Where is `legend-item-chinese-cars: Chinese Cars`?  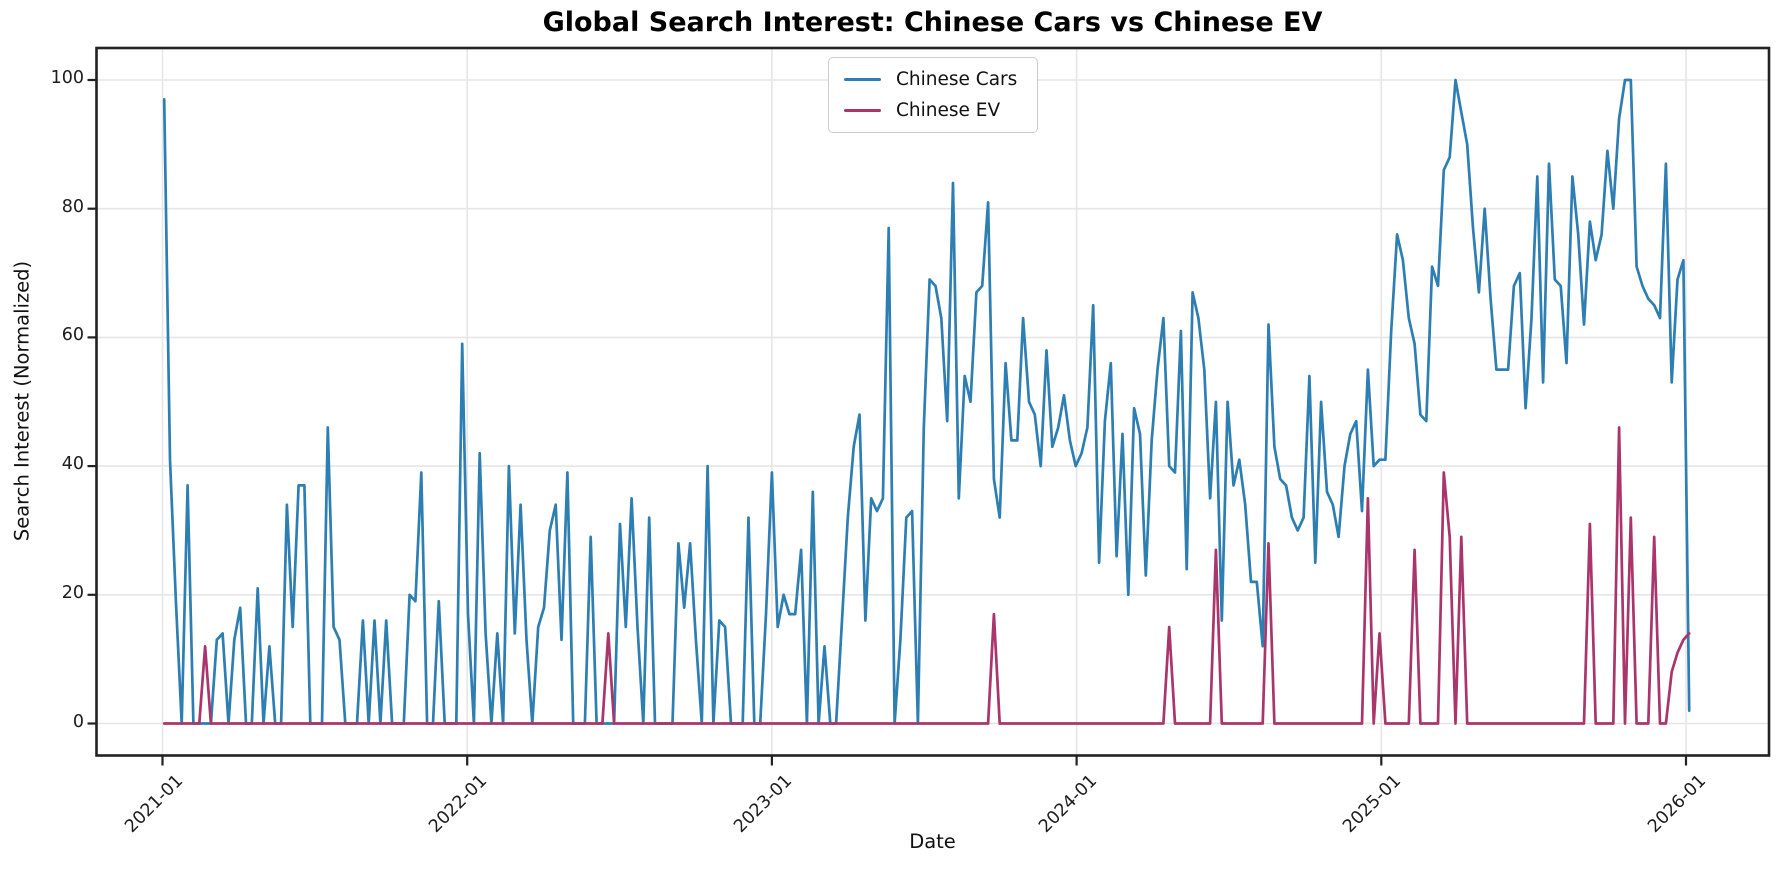
legend-item-chinese-cars: Chinese Cars is located at coordinates (930, 79).